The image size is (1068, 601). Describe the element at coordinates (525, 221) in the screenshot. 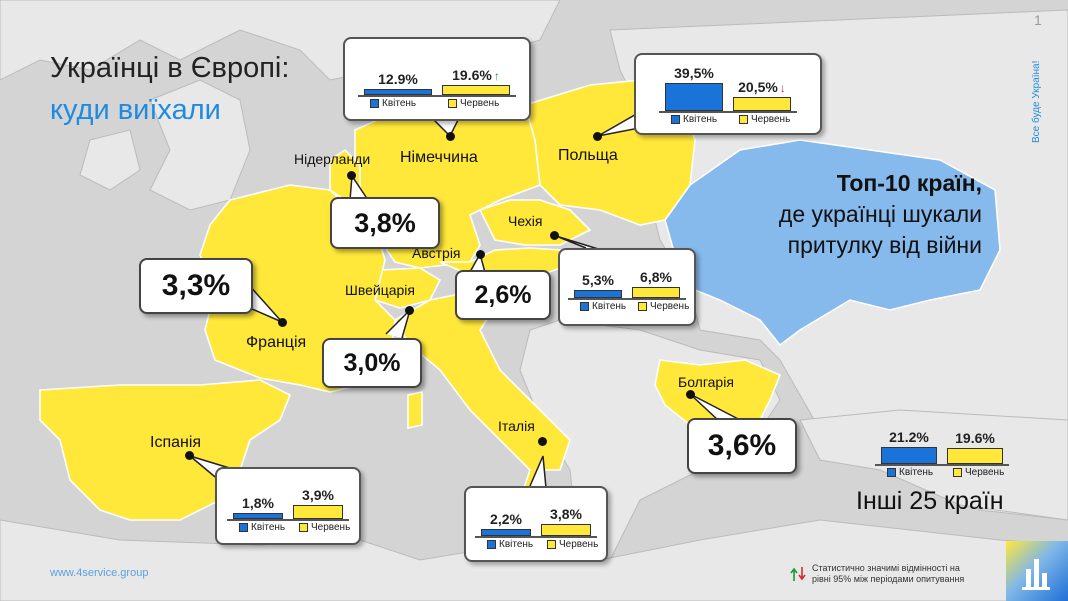

I see `label-czechia: Чехія` at that location.